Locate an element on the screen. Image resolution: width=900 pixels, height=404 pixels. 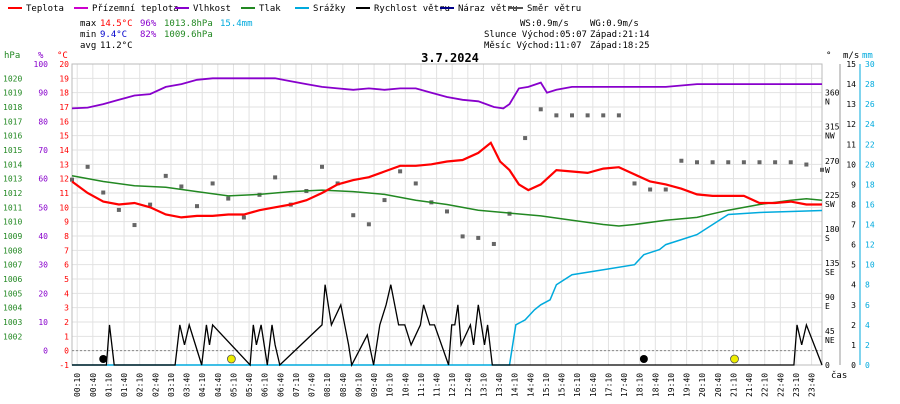
axis-tick-x: 06:40 is located at coordinates (280, 385).